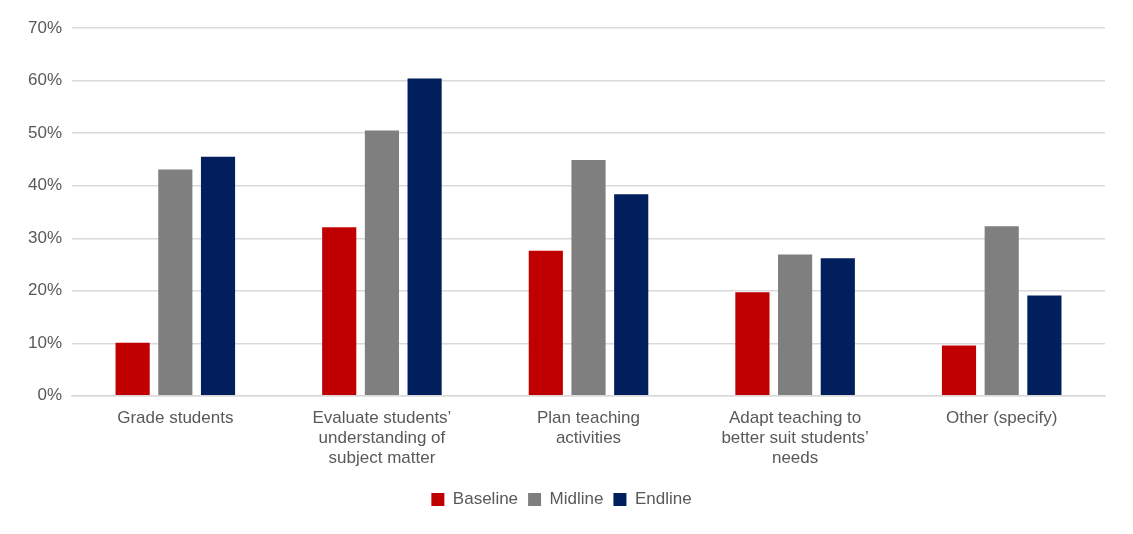 The height and width of the screenshot is (534, 1133). I want to click on legend-label: Endline, so click(663, 499).